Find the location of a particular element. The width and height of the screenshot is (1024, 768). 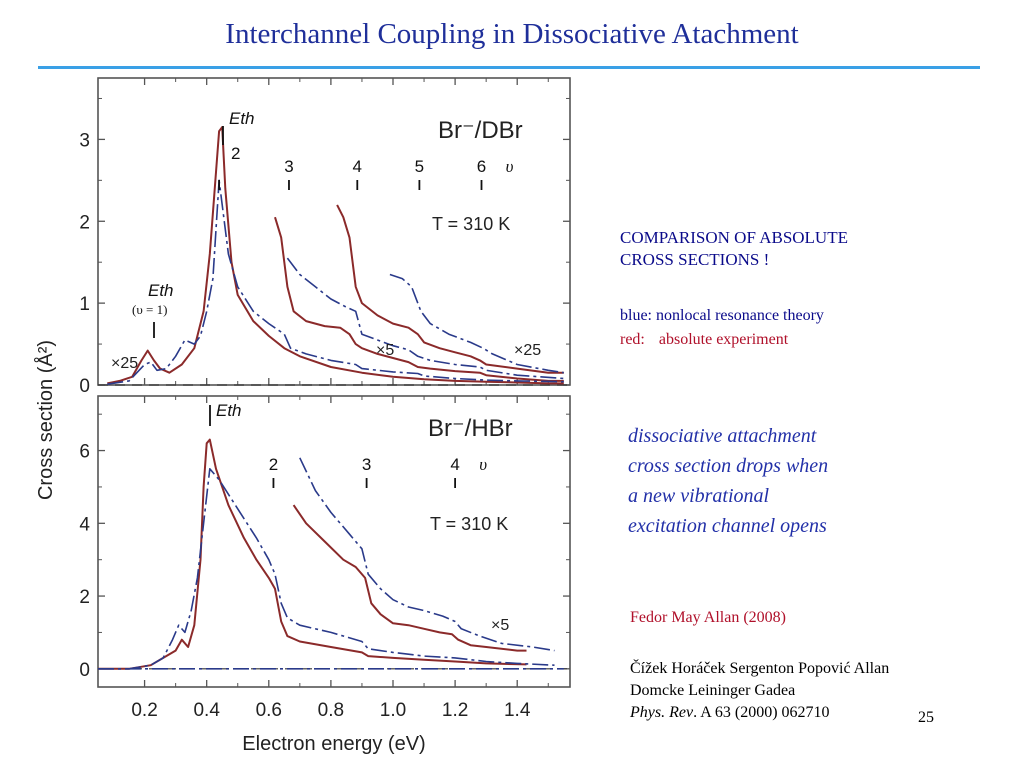

x-axis-label: Electron energy (eV) is located at coordinates (333, 744).